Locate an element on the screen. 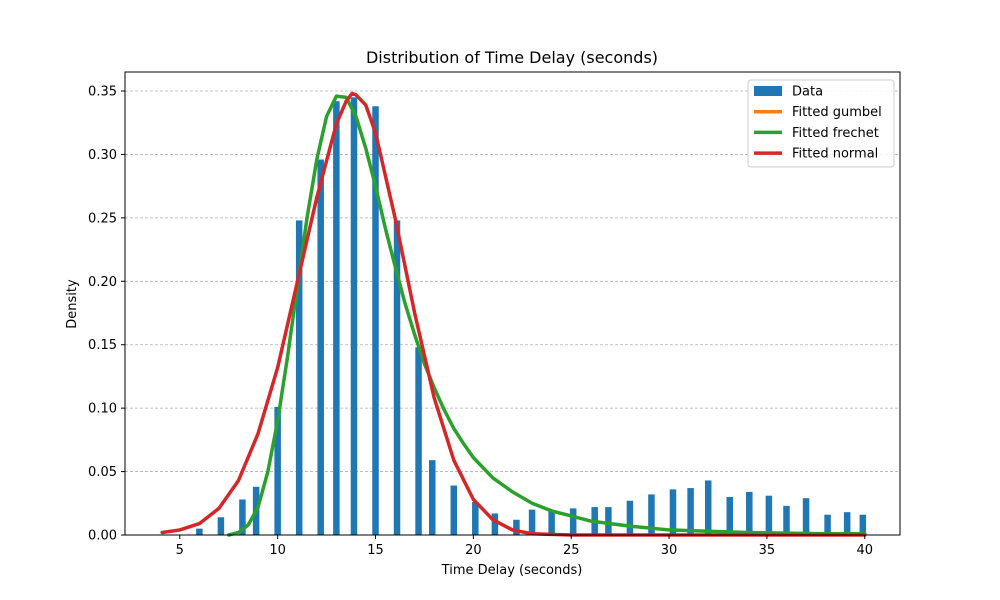  y-tick-label: 0.25 is located at coordinates (102, 218).